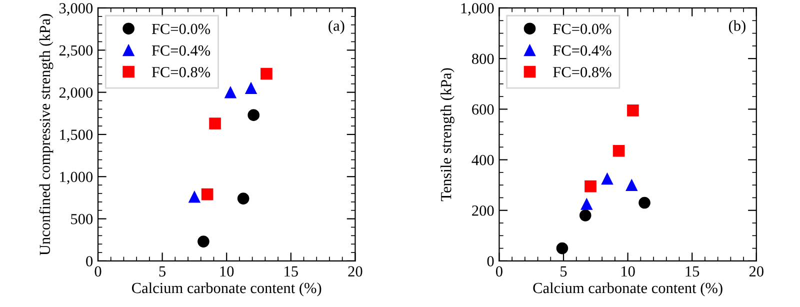  I want to click on y-tick-label: 2,000, so click(76, 93).